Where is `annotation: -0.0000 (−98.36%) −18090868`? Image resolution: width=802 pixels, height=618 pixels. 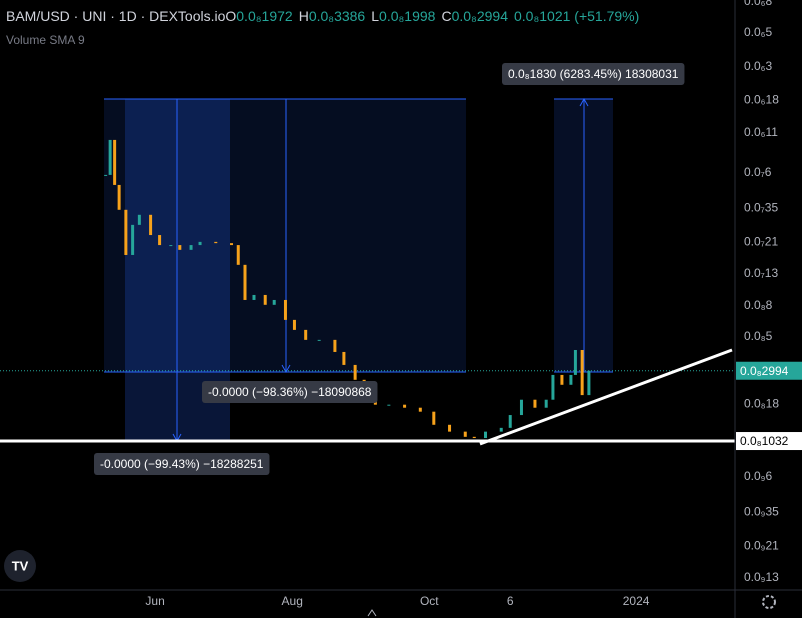 annotation: -0.0000 (−98.36%) −18090868 is located at coordinates (290, 392).